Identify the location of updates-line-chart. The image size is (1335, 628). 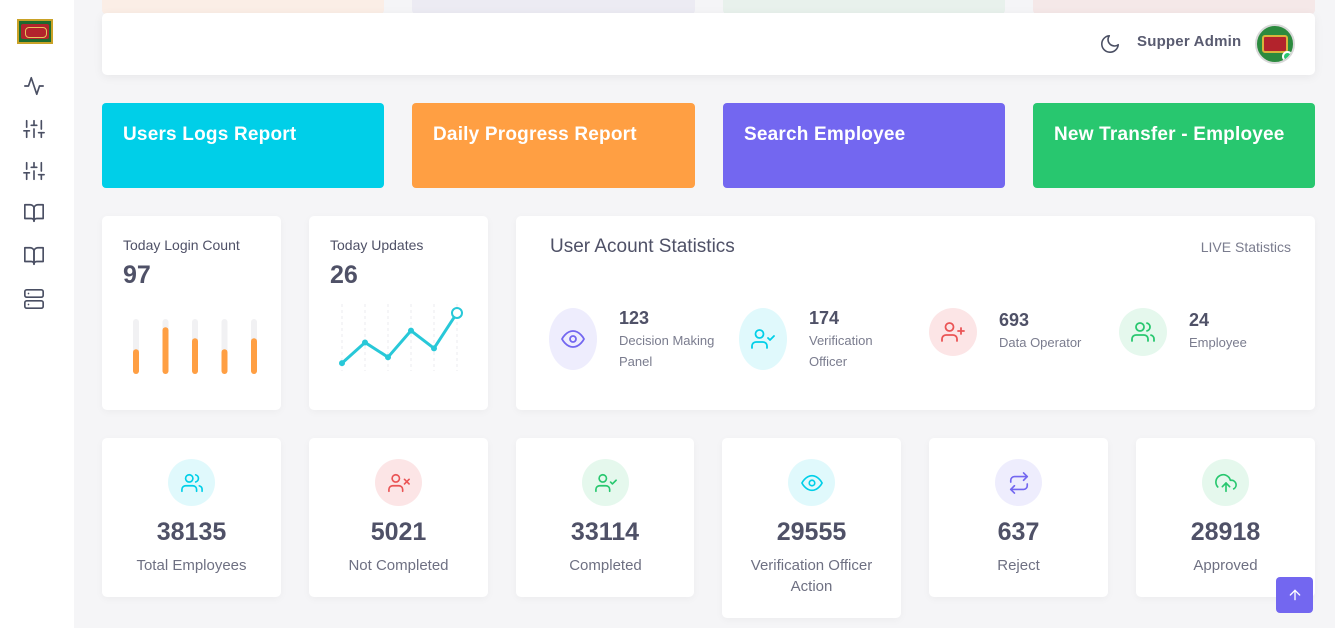
(401, 337).